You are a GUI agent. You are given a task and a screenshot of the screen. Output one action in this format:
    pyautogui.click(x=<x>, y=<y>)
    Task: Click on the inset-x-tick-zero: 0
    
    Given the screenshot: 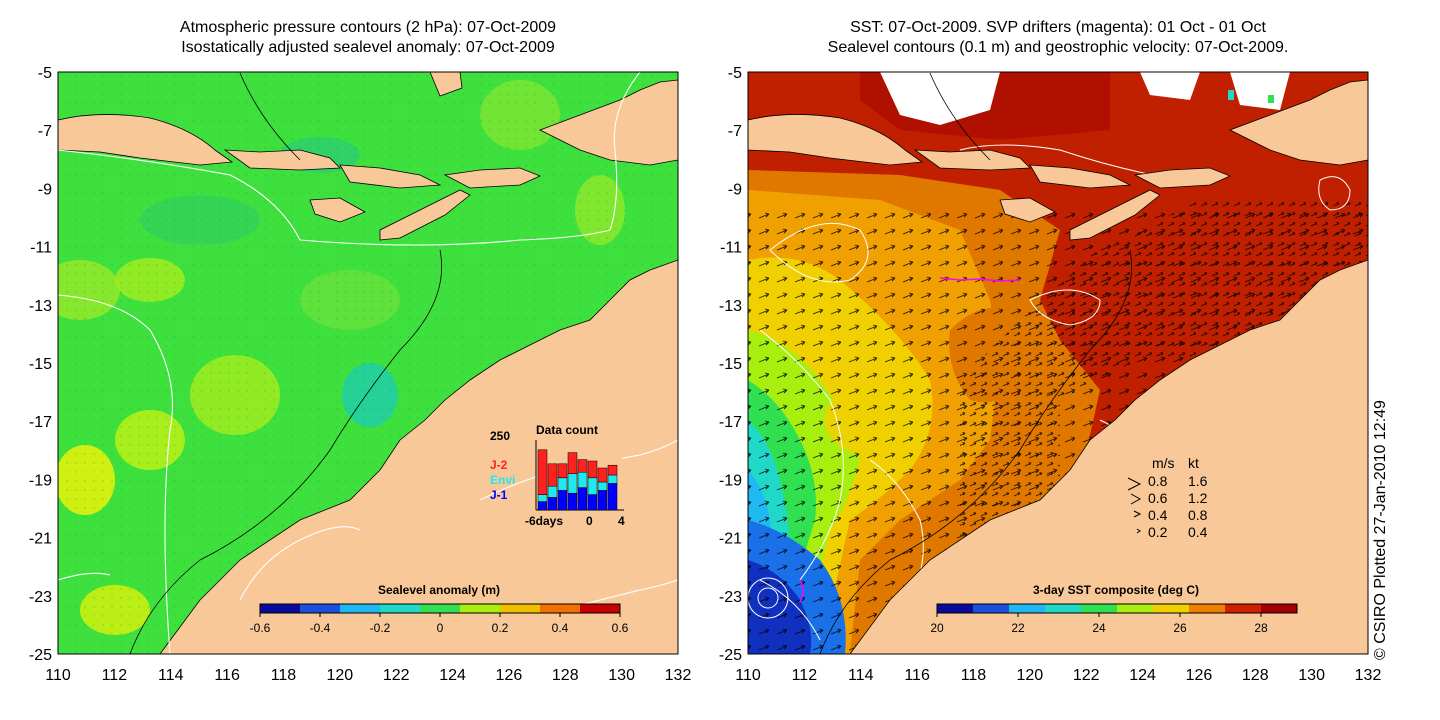 What is the action you would take?
    pyautogui.click(x=589, y=521)
    